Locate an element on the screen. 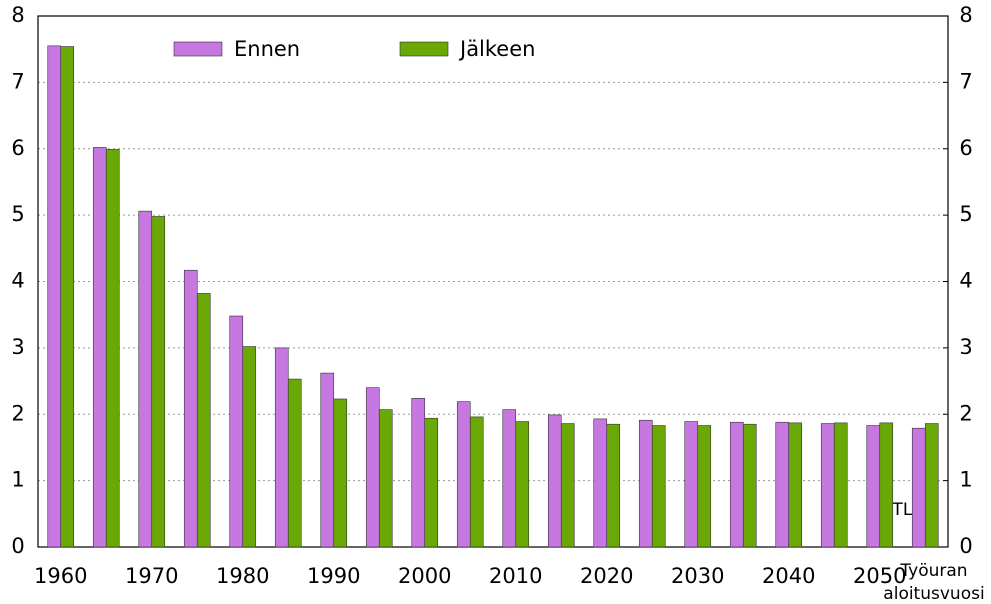  y-tick-label: 0 is located at coordinates (17, 546).